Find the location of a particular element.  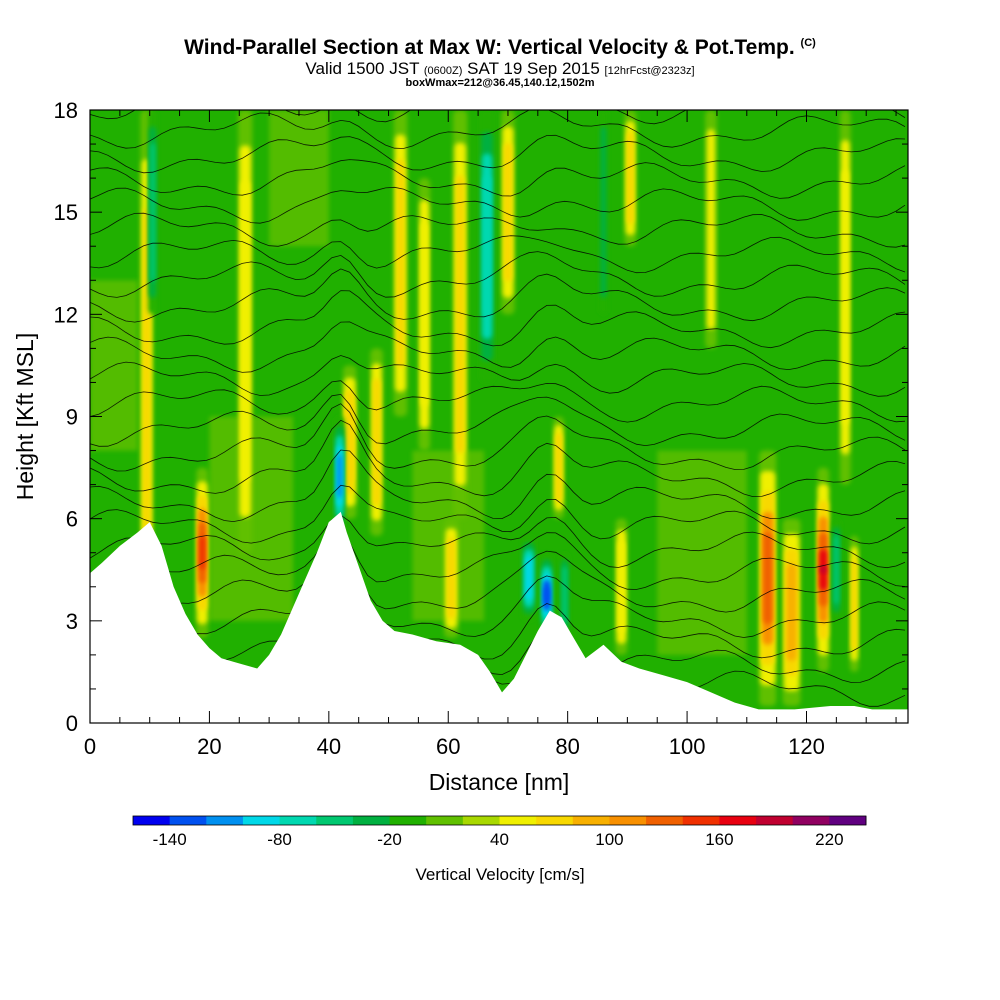

y-tick-label: 12 is located at coordinates (66, 314).